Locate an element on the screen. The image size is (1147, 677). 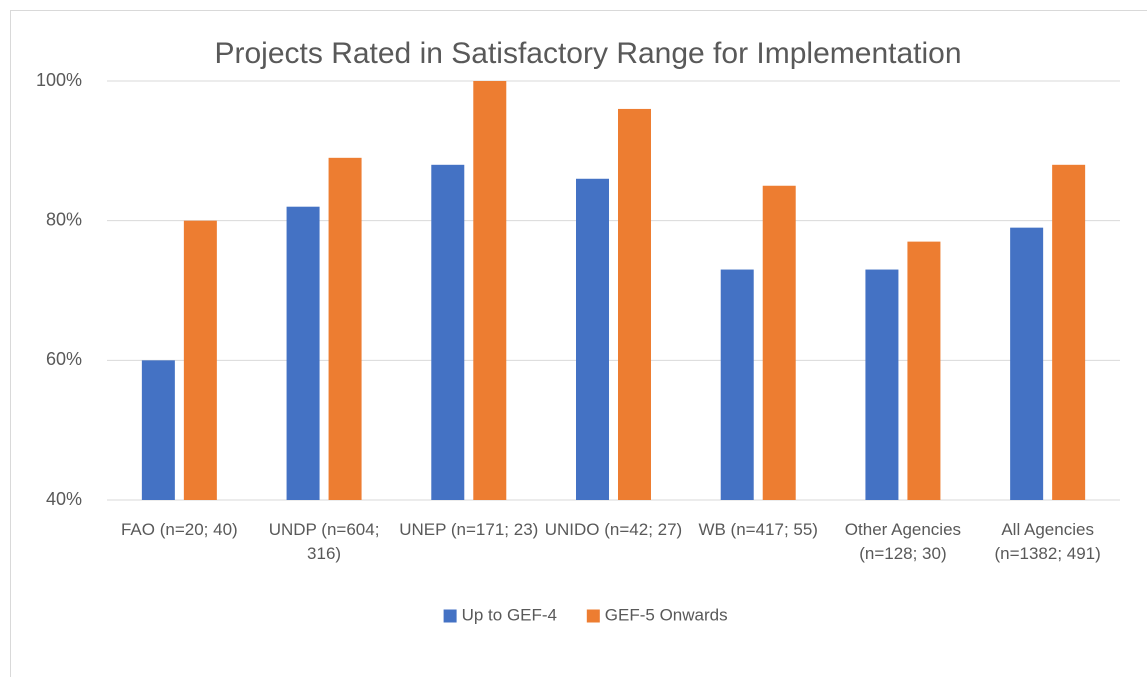
y-tick-label: 60% is located at coordinates (64, 359).